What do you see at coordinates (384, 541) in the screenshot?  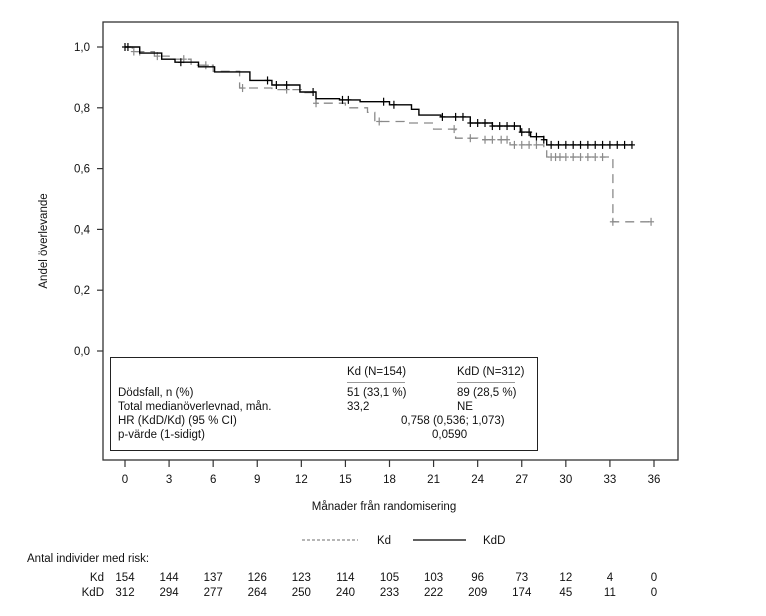 I see `legend-kd-label: Kd` at bounding box center [384, 541].